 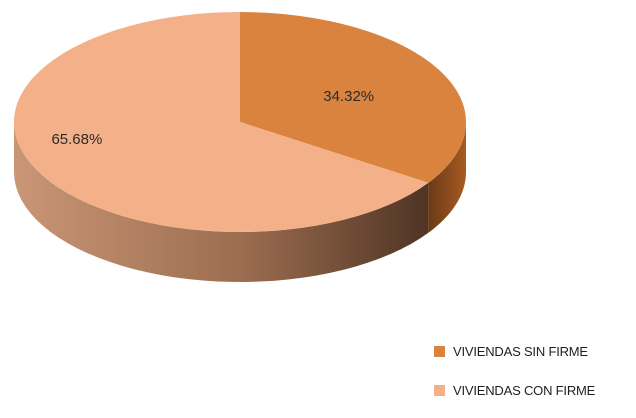 I want to click on legend: VIVIENDAS SIN FIRME VIVIENDAS CON FIRME, so click(x=534, y=379).